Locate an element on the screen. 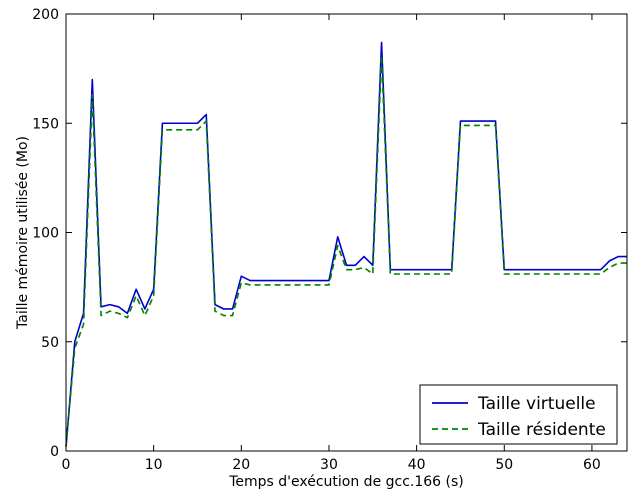 Image resolution: width=630 pixels, height=495 pixels. x-tick-label: 30 is located at coordinates (329, 465).